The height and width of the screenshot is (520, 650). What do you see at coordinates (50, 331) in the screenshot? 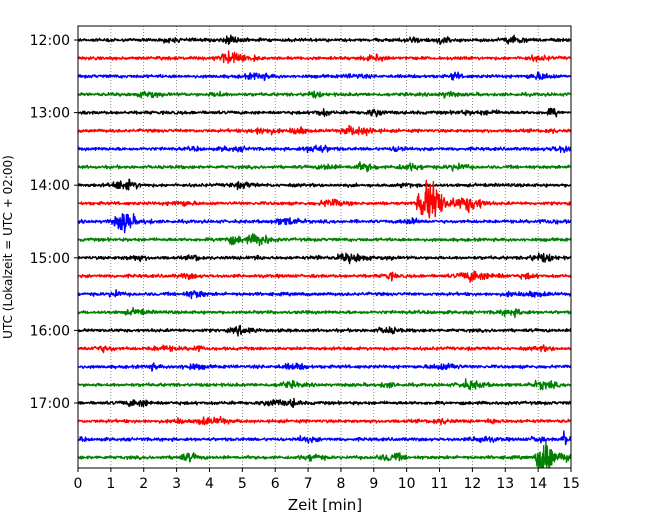
I see `y-tick-label: 16:00` at bounding box center [50, 331].